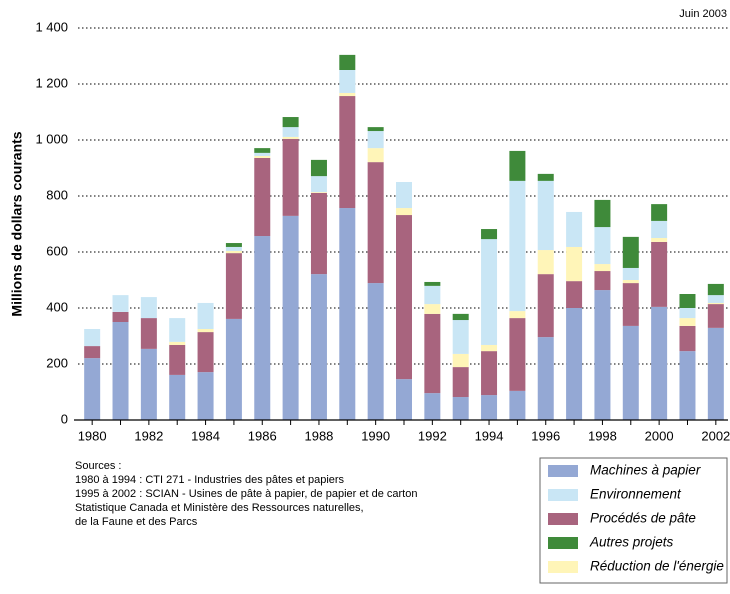 This screenshot has width=730, height=594. I want to click on x-tick-label: 1986, so click(262, 435).